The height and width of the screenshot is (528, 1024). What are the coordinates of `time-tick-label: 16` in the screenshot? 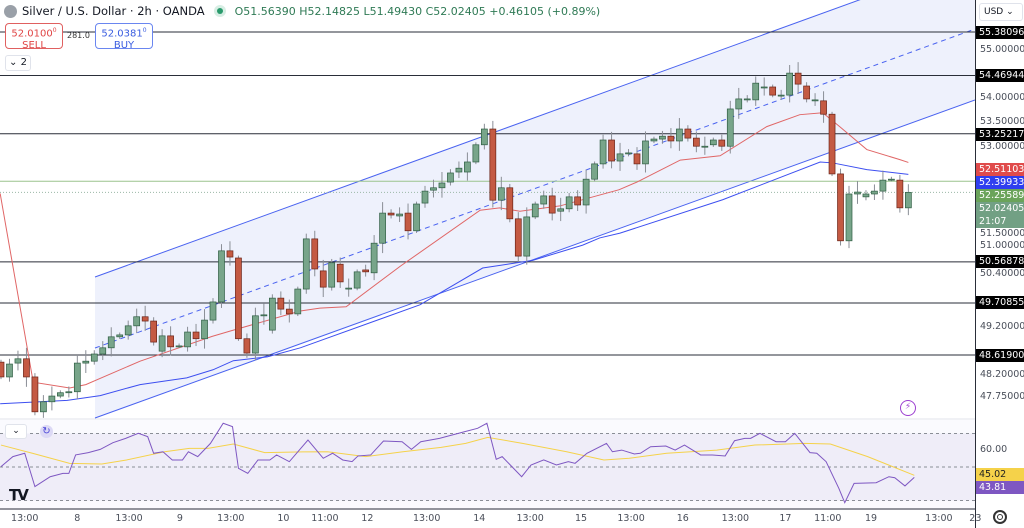 It's located at (682, 518).